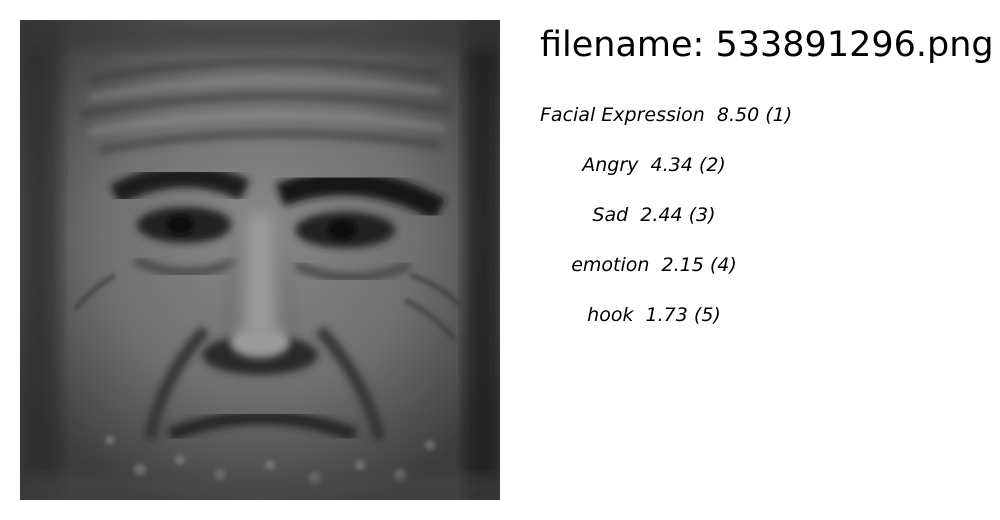 The image size is (1000, 520). I want to click on prediction-rank: (3), so click(702, 215).